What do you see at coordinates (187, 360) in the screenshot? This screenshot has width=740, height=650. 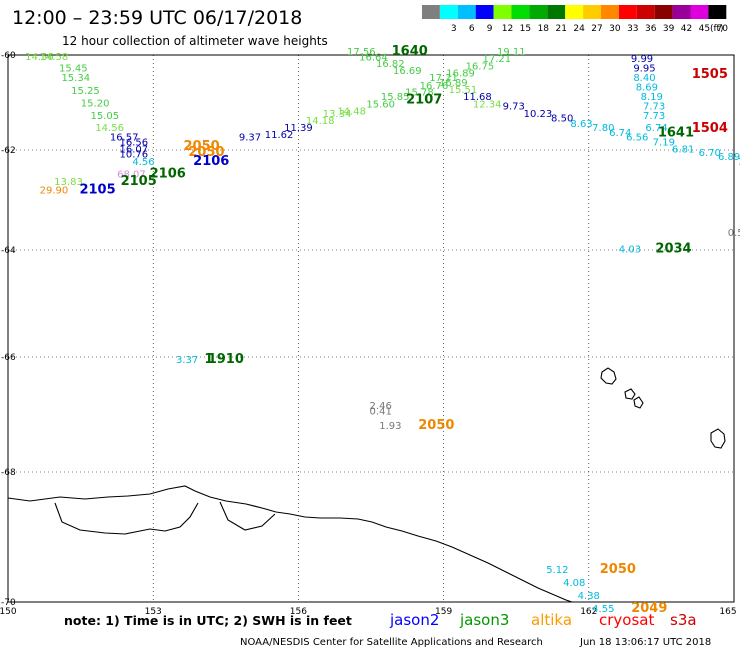 I see `wave-height-label: 3.37` at bounding box center [187, 360].